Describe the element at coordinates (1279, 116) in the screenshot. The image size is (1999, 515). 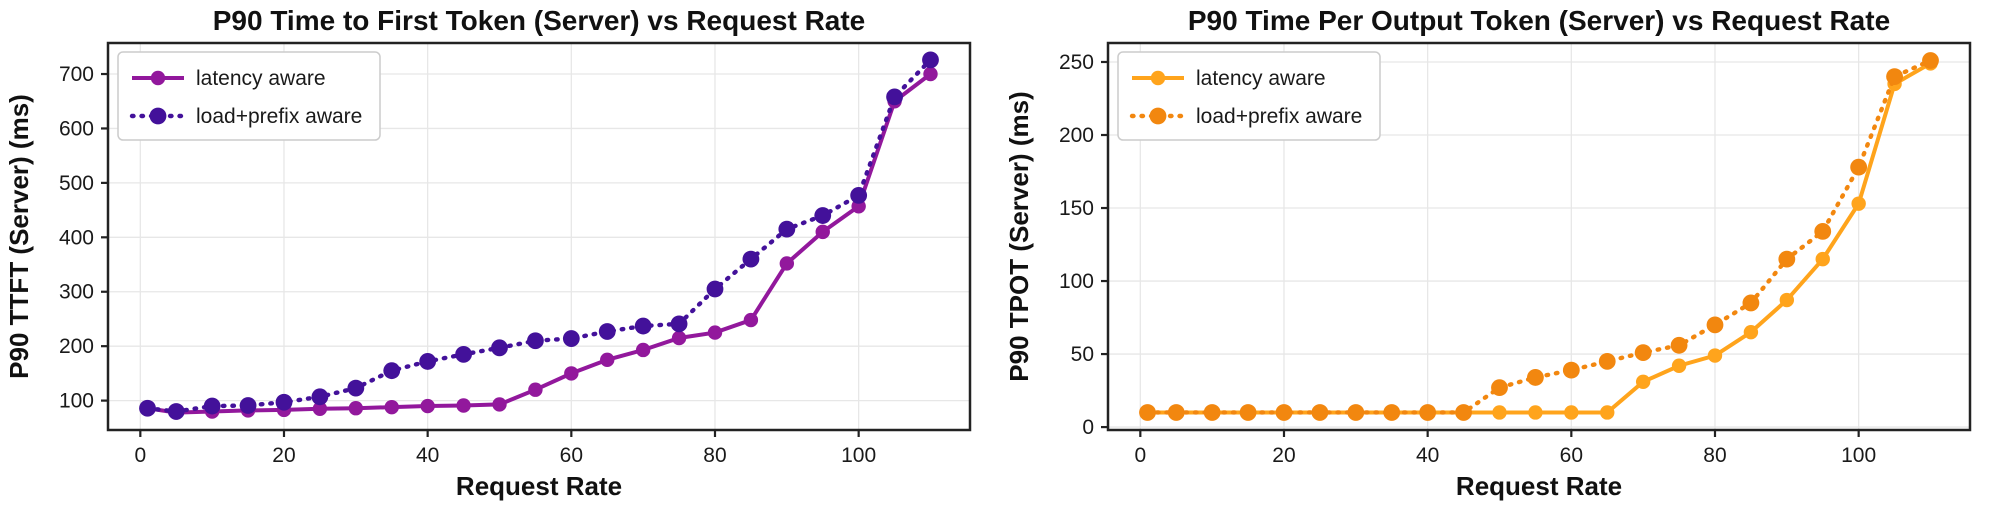
I see `legend-label: load+prefix aware` at that location.